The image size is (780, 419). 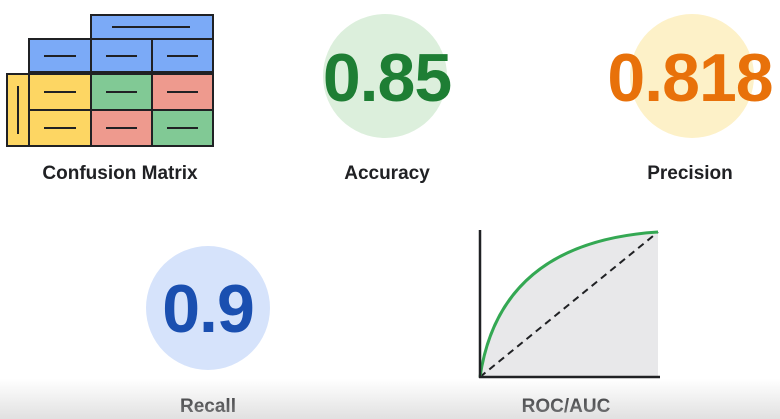 I want to click on roc-curve-icon, so click(x=569, y=304).